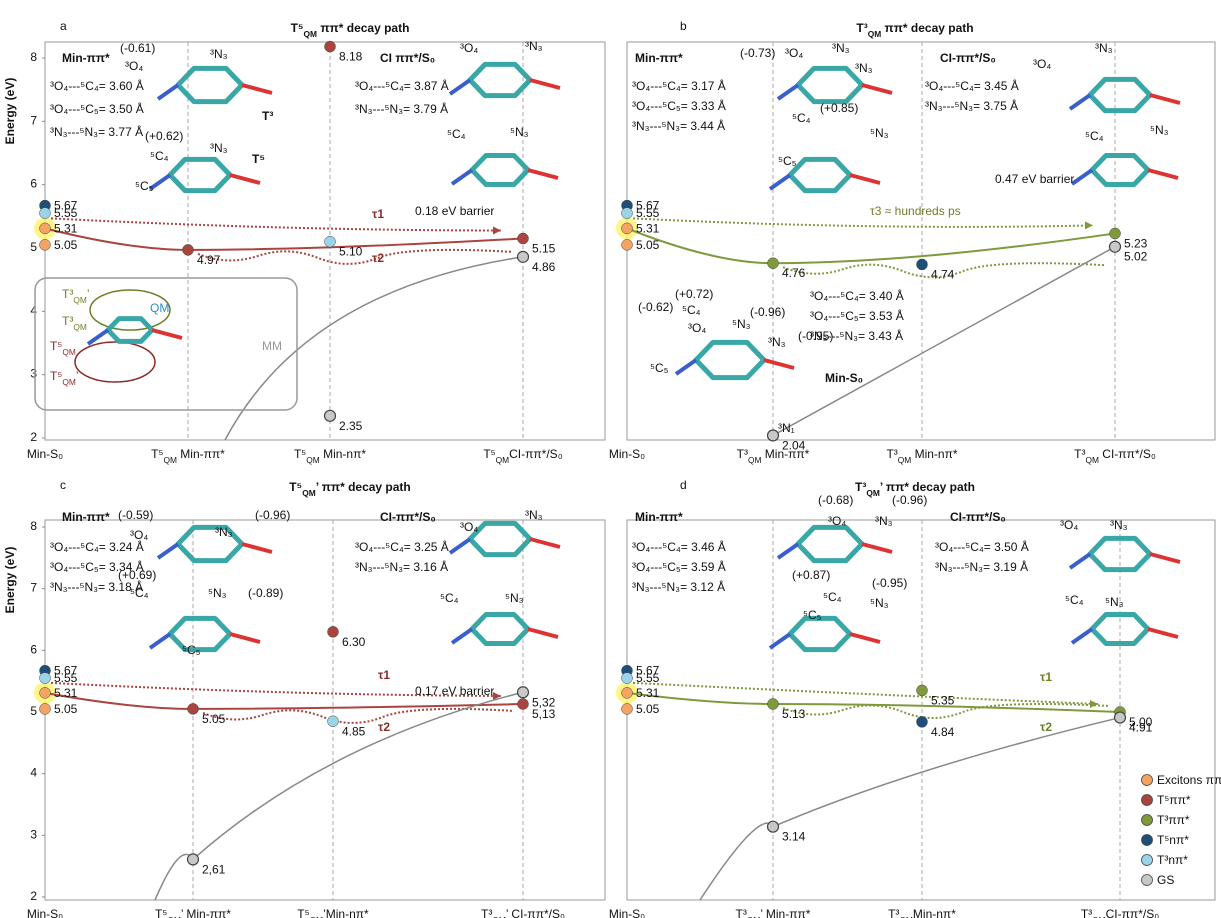  Describe the element at coordinates (206, 912) in the screenshot. I see `text-part: ’ Min-ππ*` at that location.